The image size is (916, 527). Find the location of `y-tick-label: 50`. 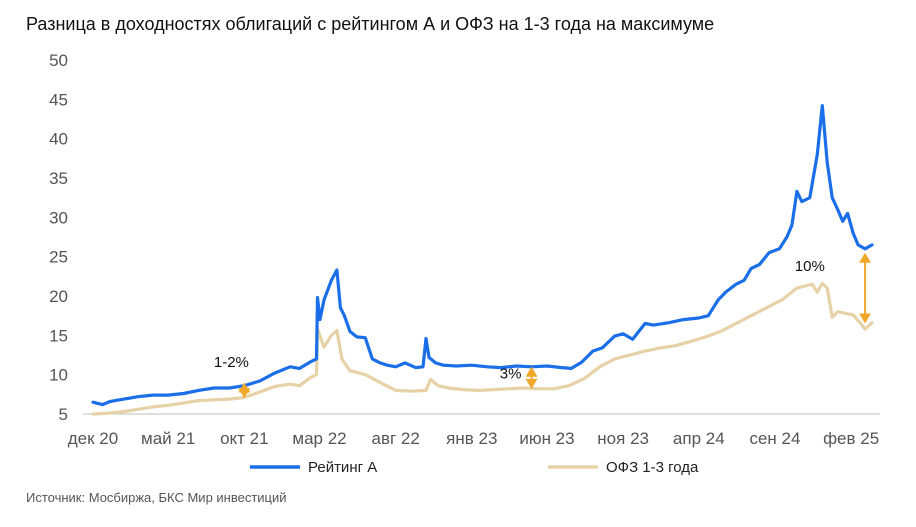

y-tick-label: 50 is located at coordinates (58, 60).